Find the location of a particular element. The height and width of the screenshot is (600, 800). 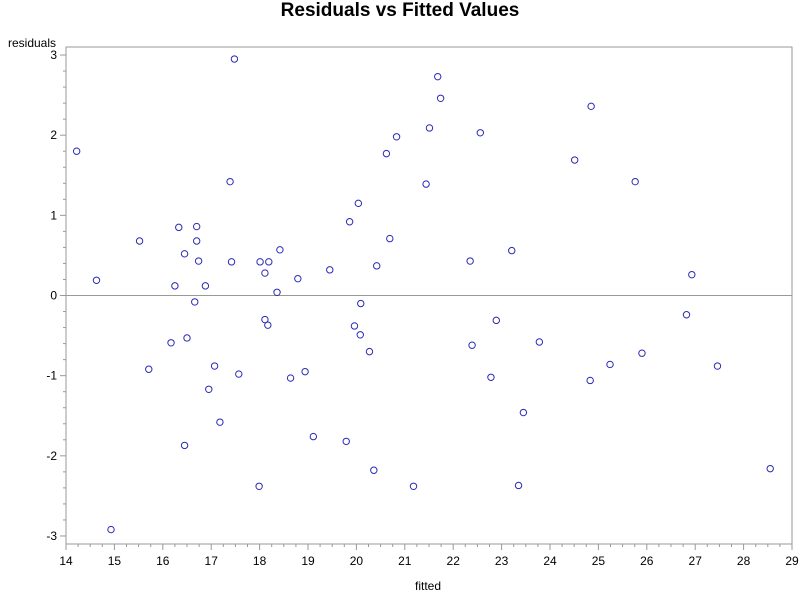

y-tick-label: -3 is located at coordinates (51, 536).